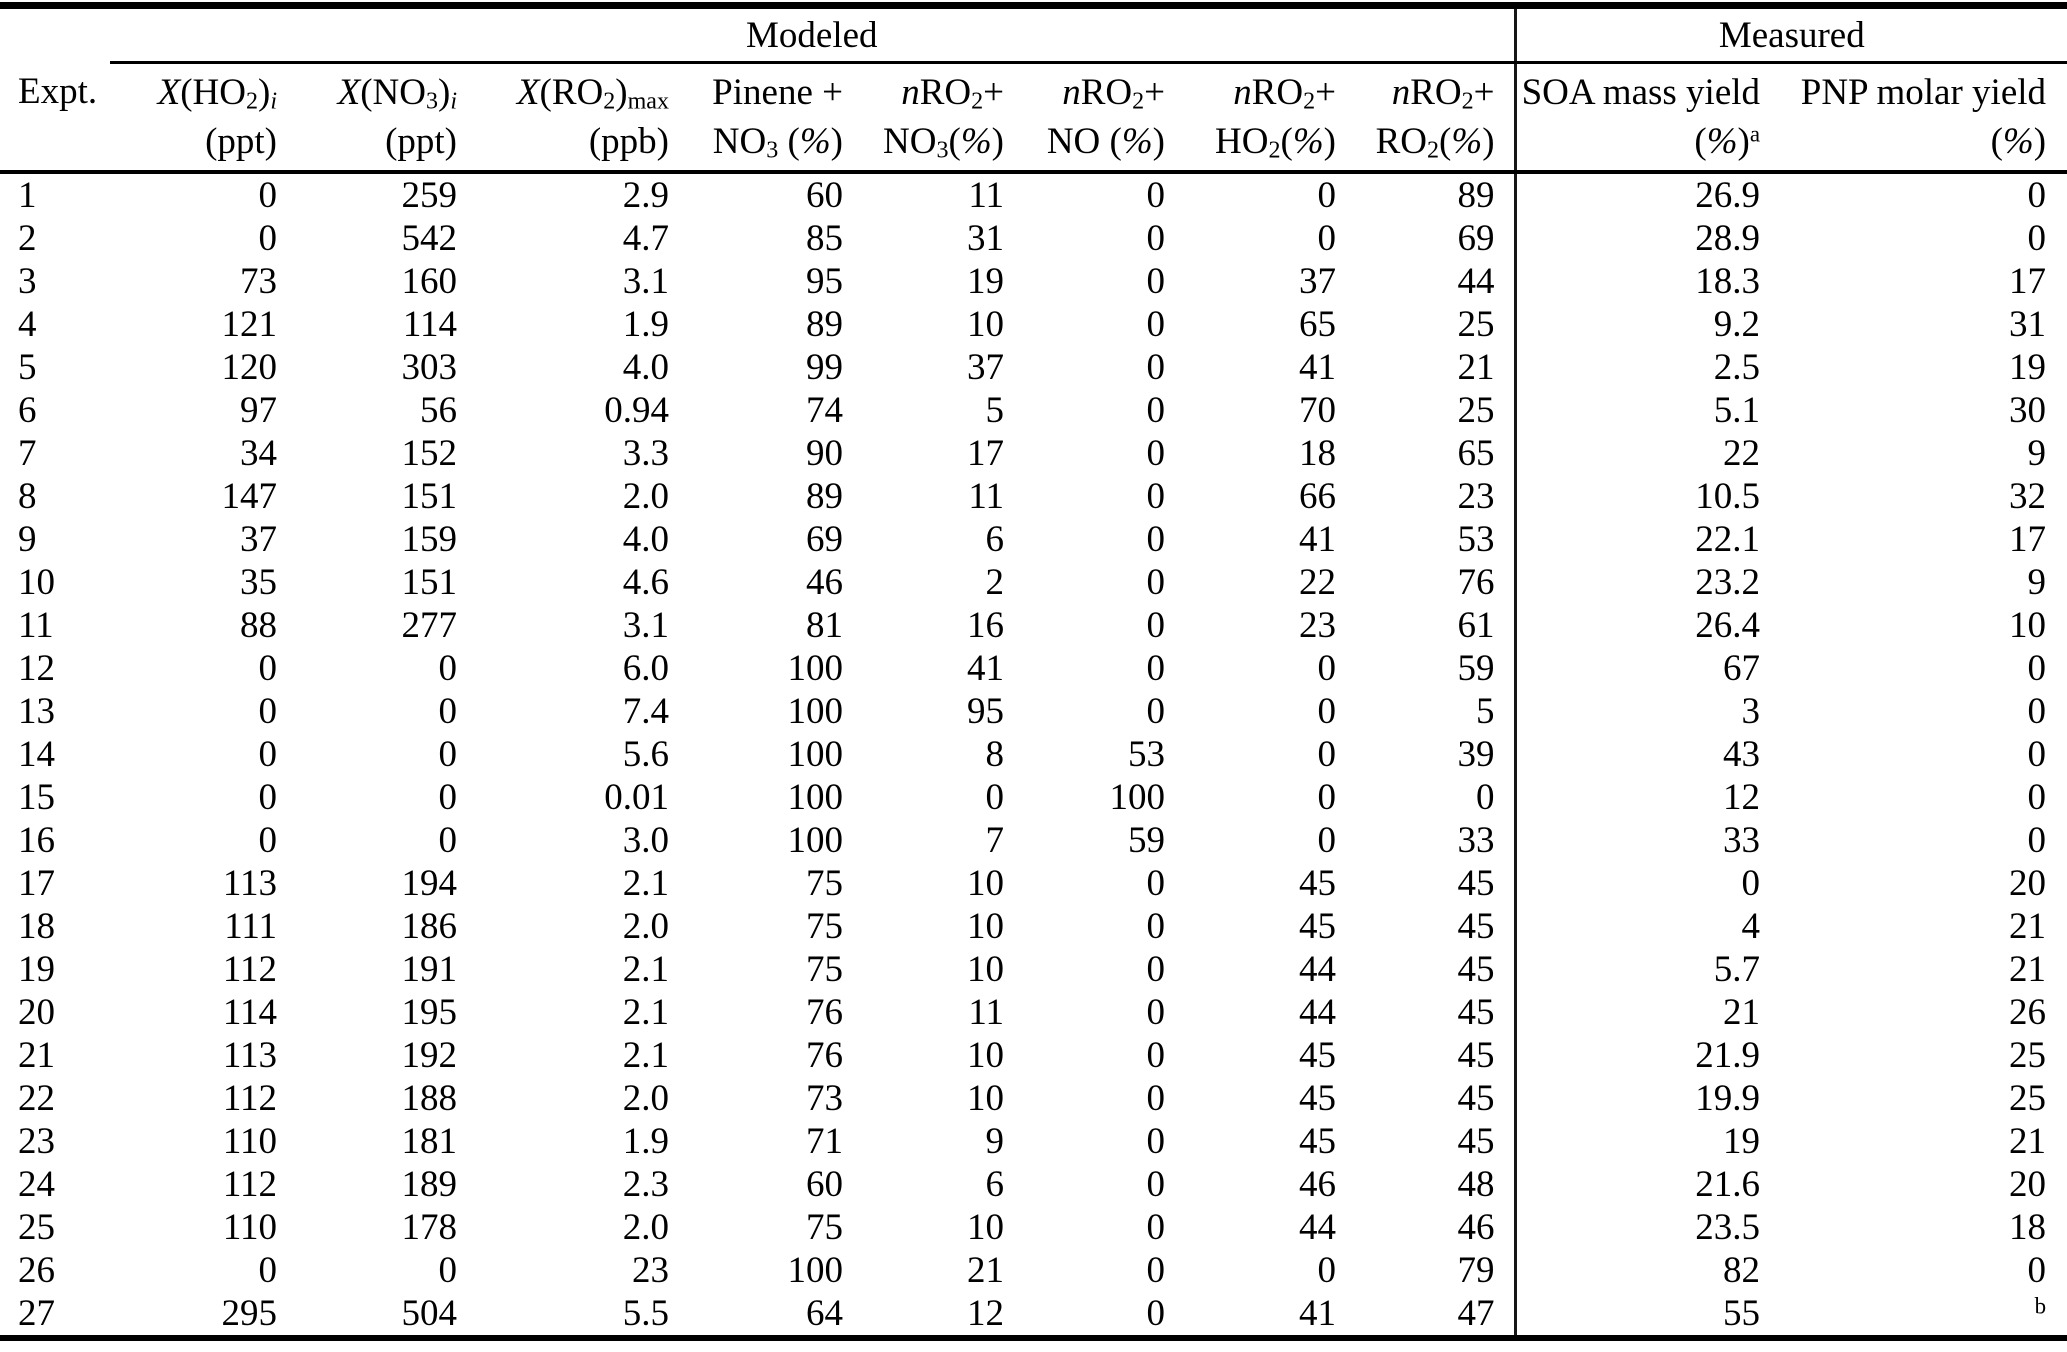 The height and width of the screenshot is (1352, 2067). Describe the element at coordinates (563, 118) in the screenshot. I see `col-header-x-ro2-max: X(RO2)max (ppb)` at that location.